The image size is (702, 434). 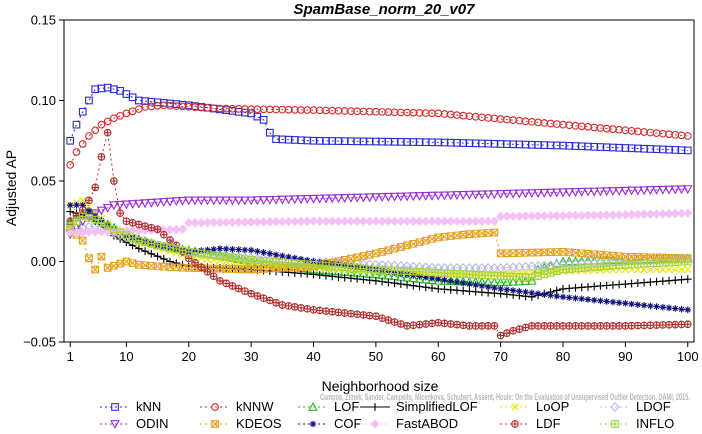 What do you see at coordinates (380, 386) in the screenshot?
I see `x-axis-label: Neighborhood size` at bounding box center [380, 386].